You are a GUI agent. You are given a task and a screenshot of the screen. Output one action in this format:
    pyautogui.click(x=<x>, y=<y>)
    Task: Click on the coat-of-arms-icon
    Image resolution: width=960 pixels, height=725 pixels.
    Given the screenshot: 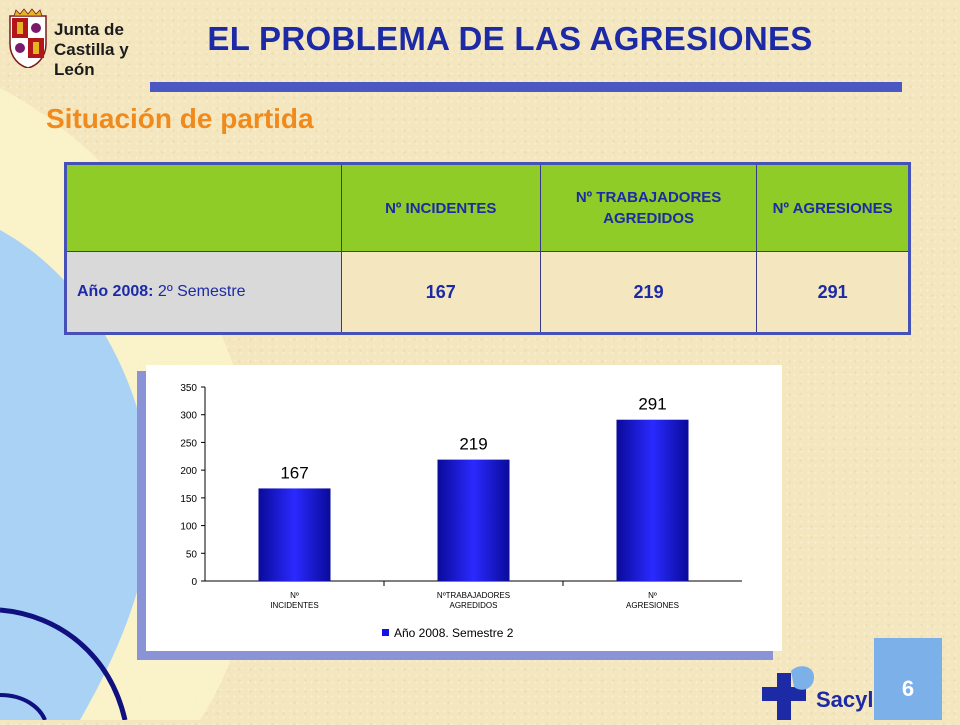 What is the action you would take?
    pyautogui.click(x=28, y=38)
    